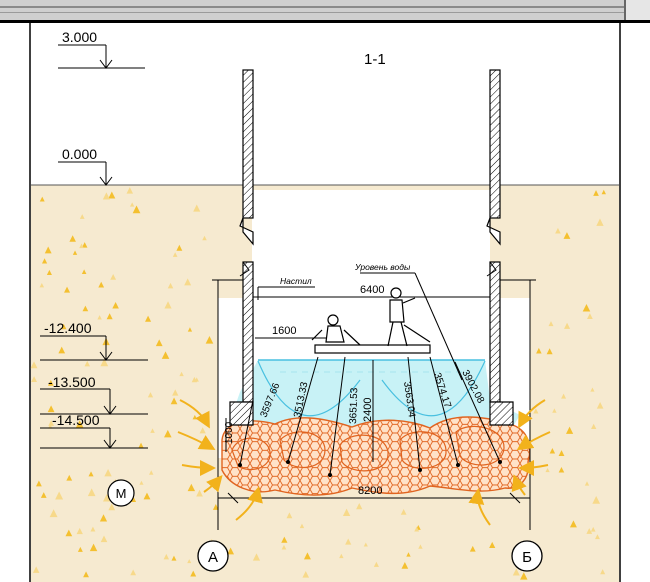  Describe the element at coordinates (382, 267) in the screenshot. I see `water-level-callout: Уровень воды` at that location.